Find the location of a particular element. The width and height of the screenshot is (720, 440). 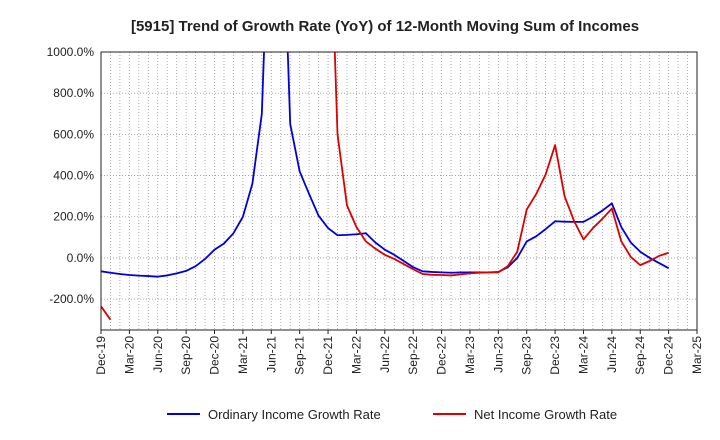

x-tick-label: Jun-20 is located at coordinates (158, 354).